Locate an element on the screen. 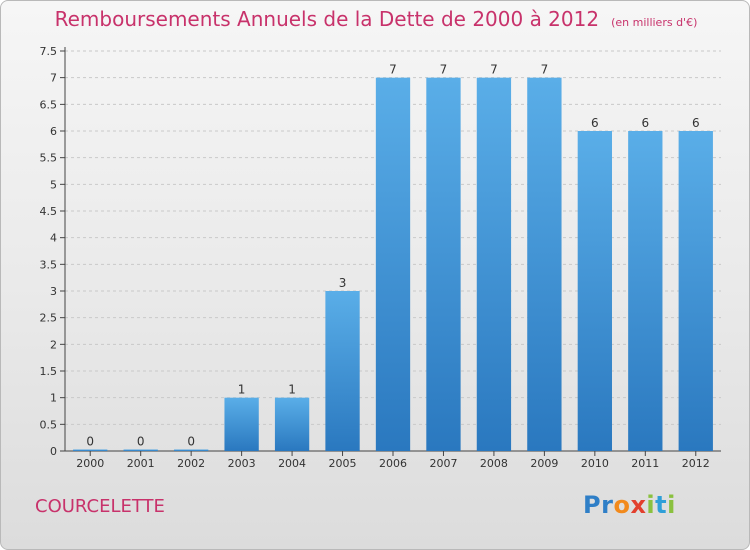 The image size is (750, 550). y-tick-label: 0.5 is located at coordinates (49, 424).